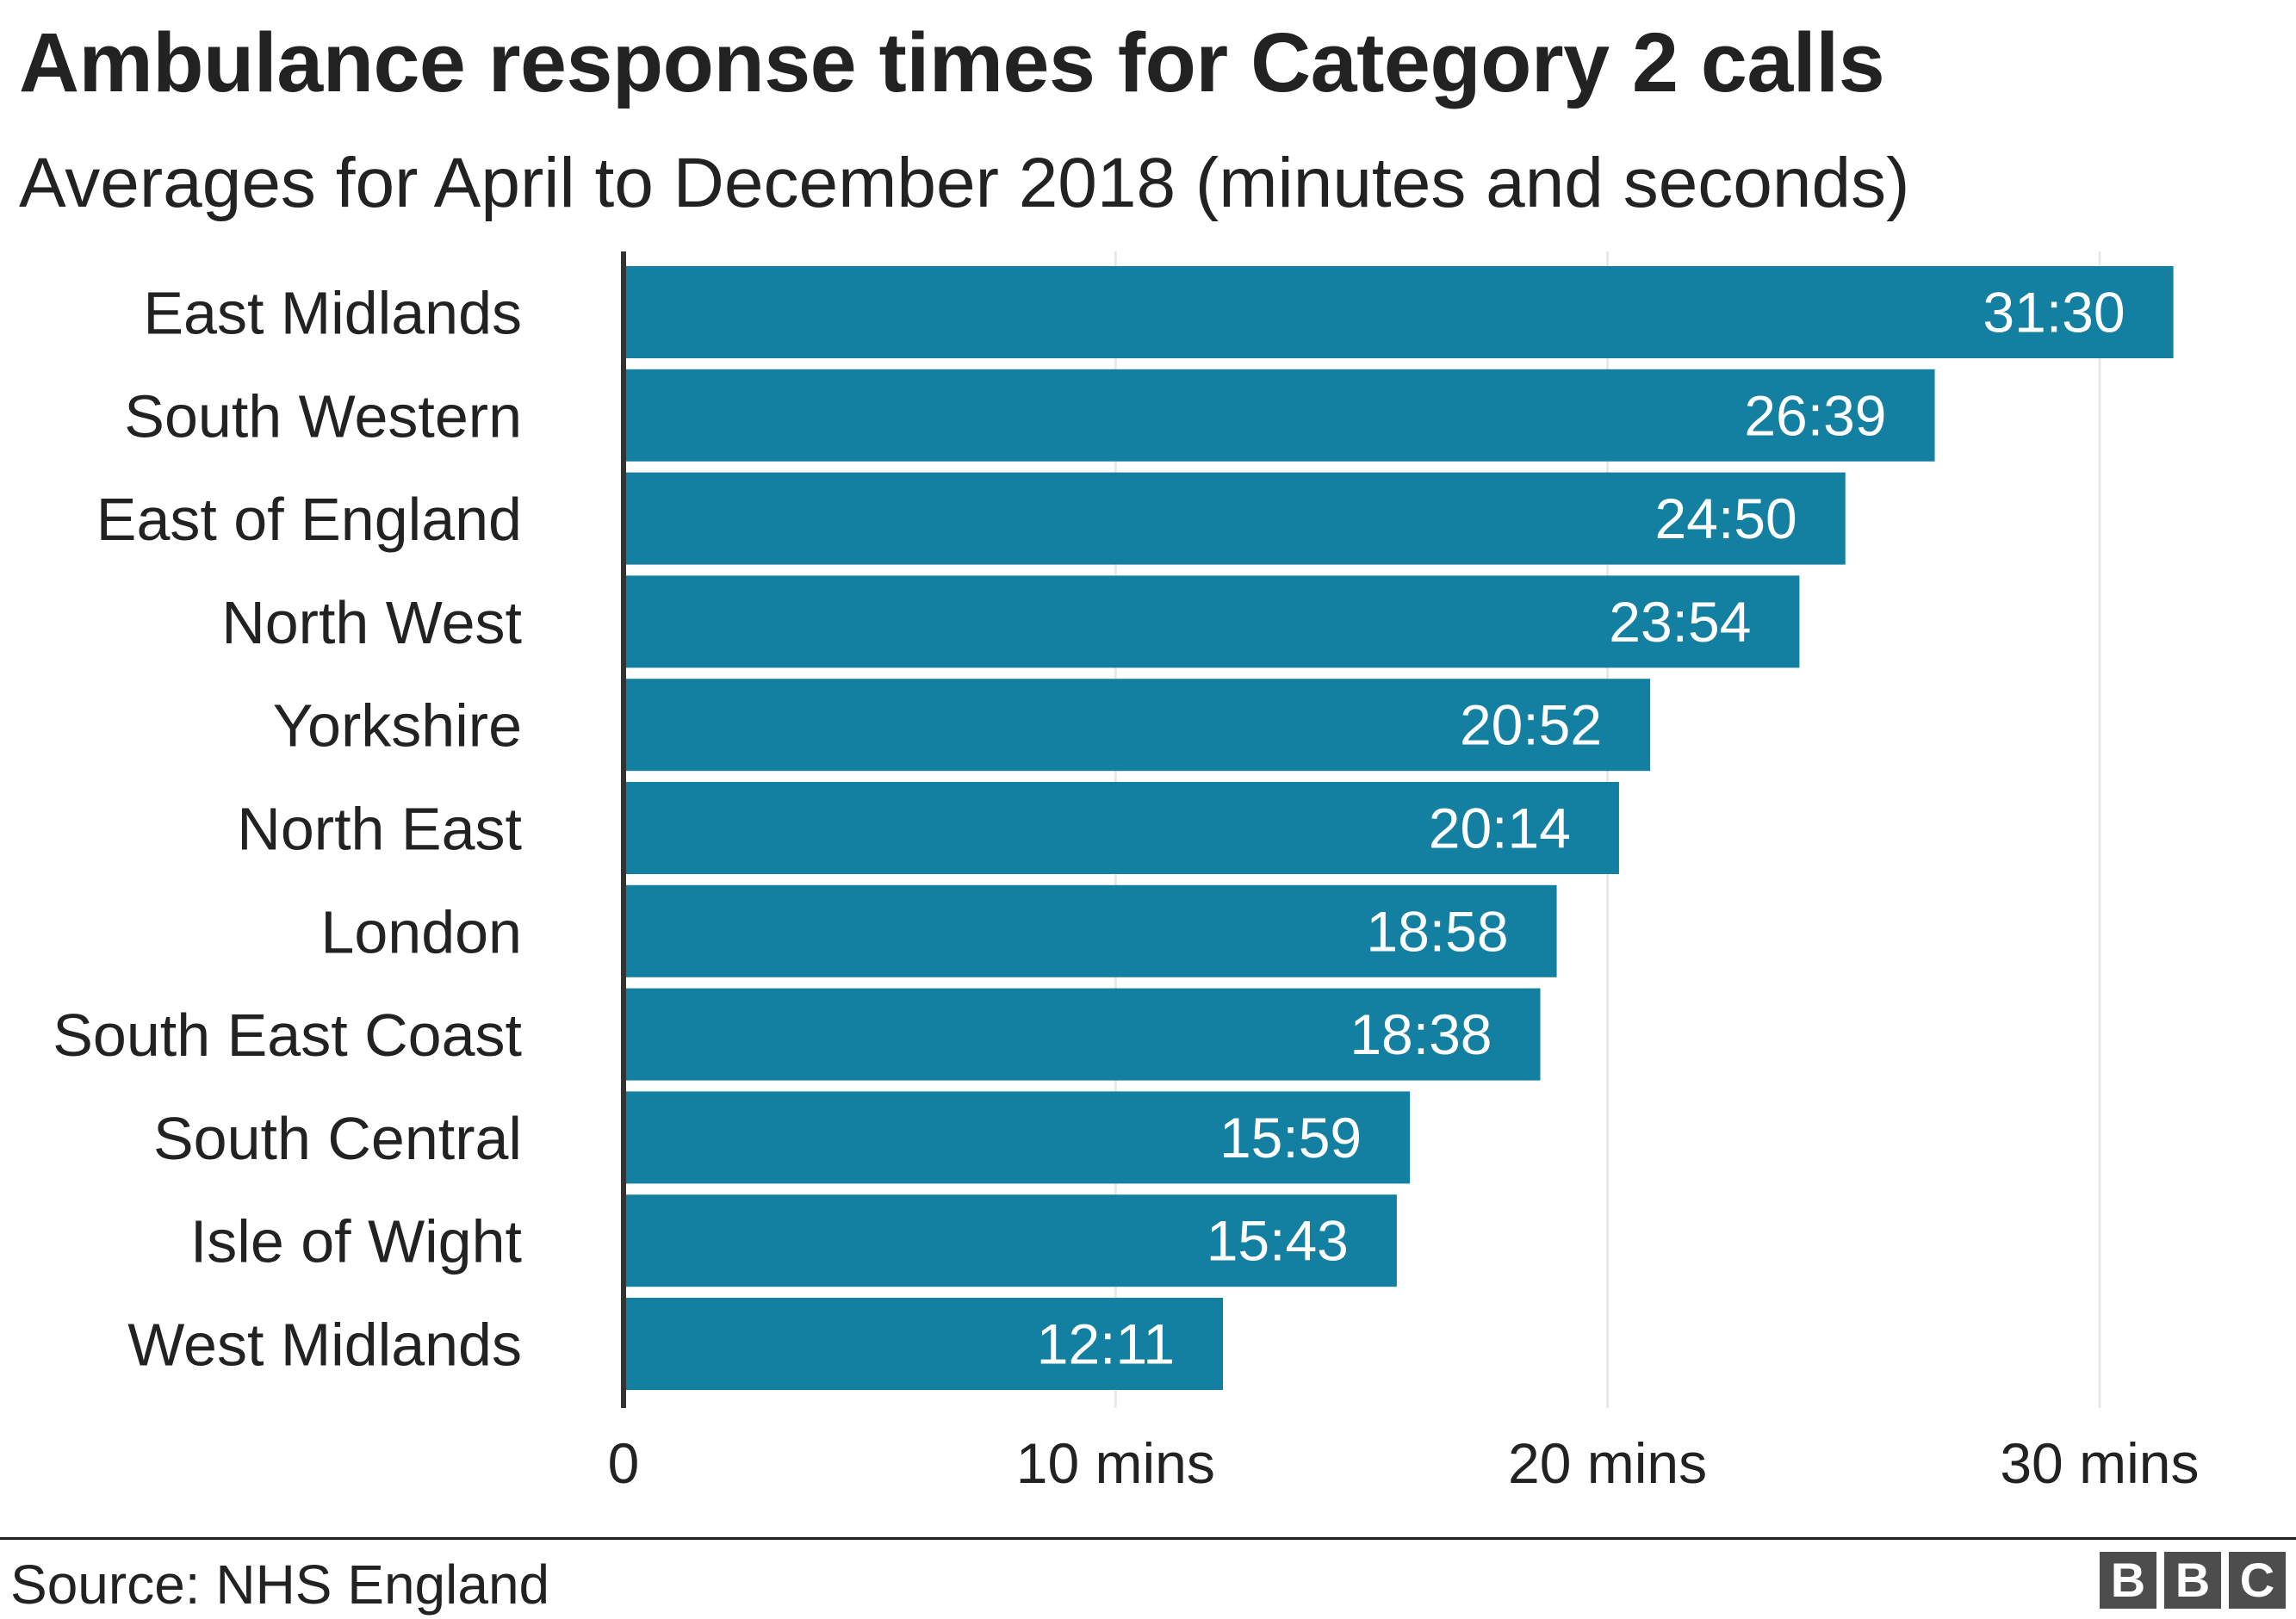 This screenshot has height=1619, width=2296. I want to click on bar-value-label: 15:59, so click(1290, 1137).